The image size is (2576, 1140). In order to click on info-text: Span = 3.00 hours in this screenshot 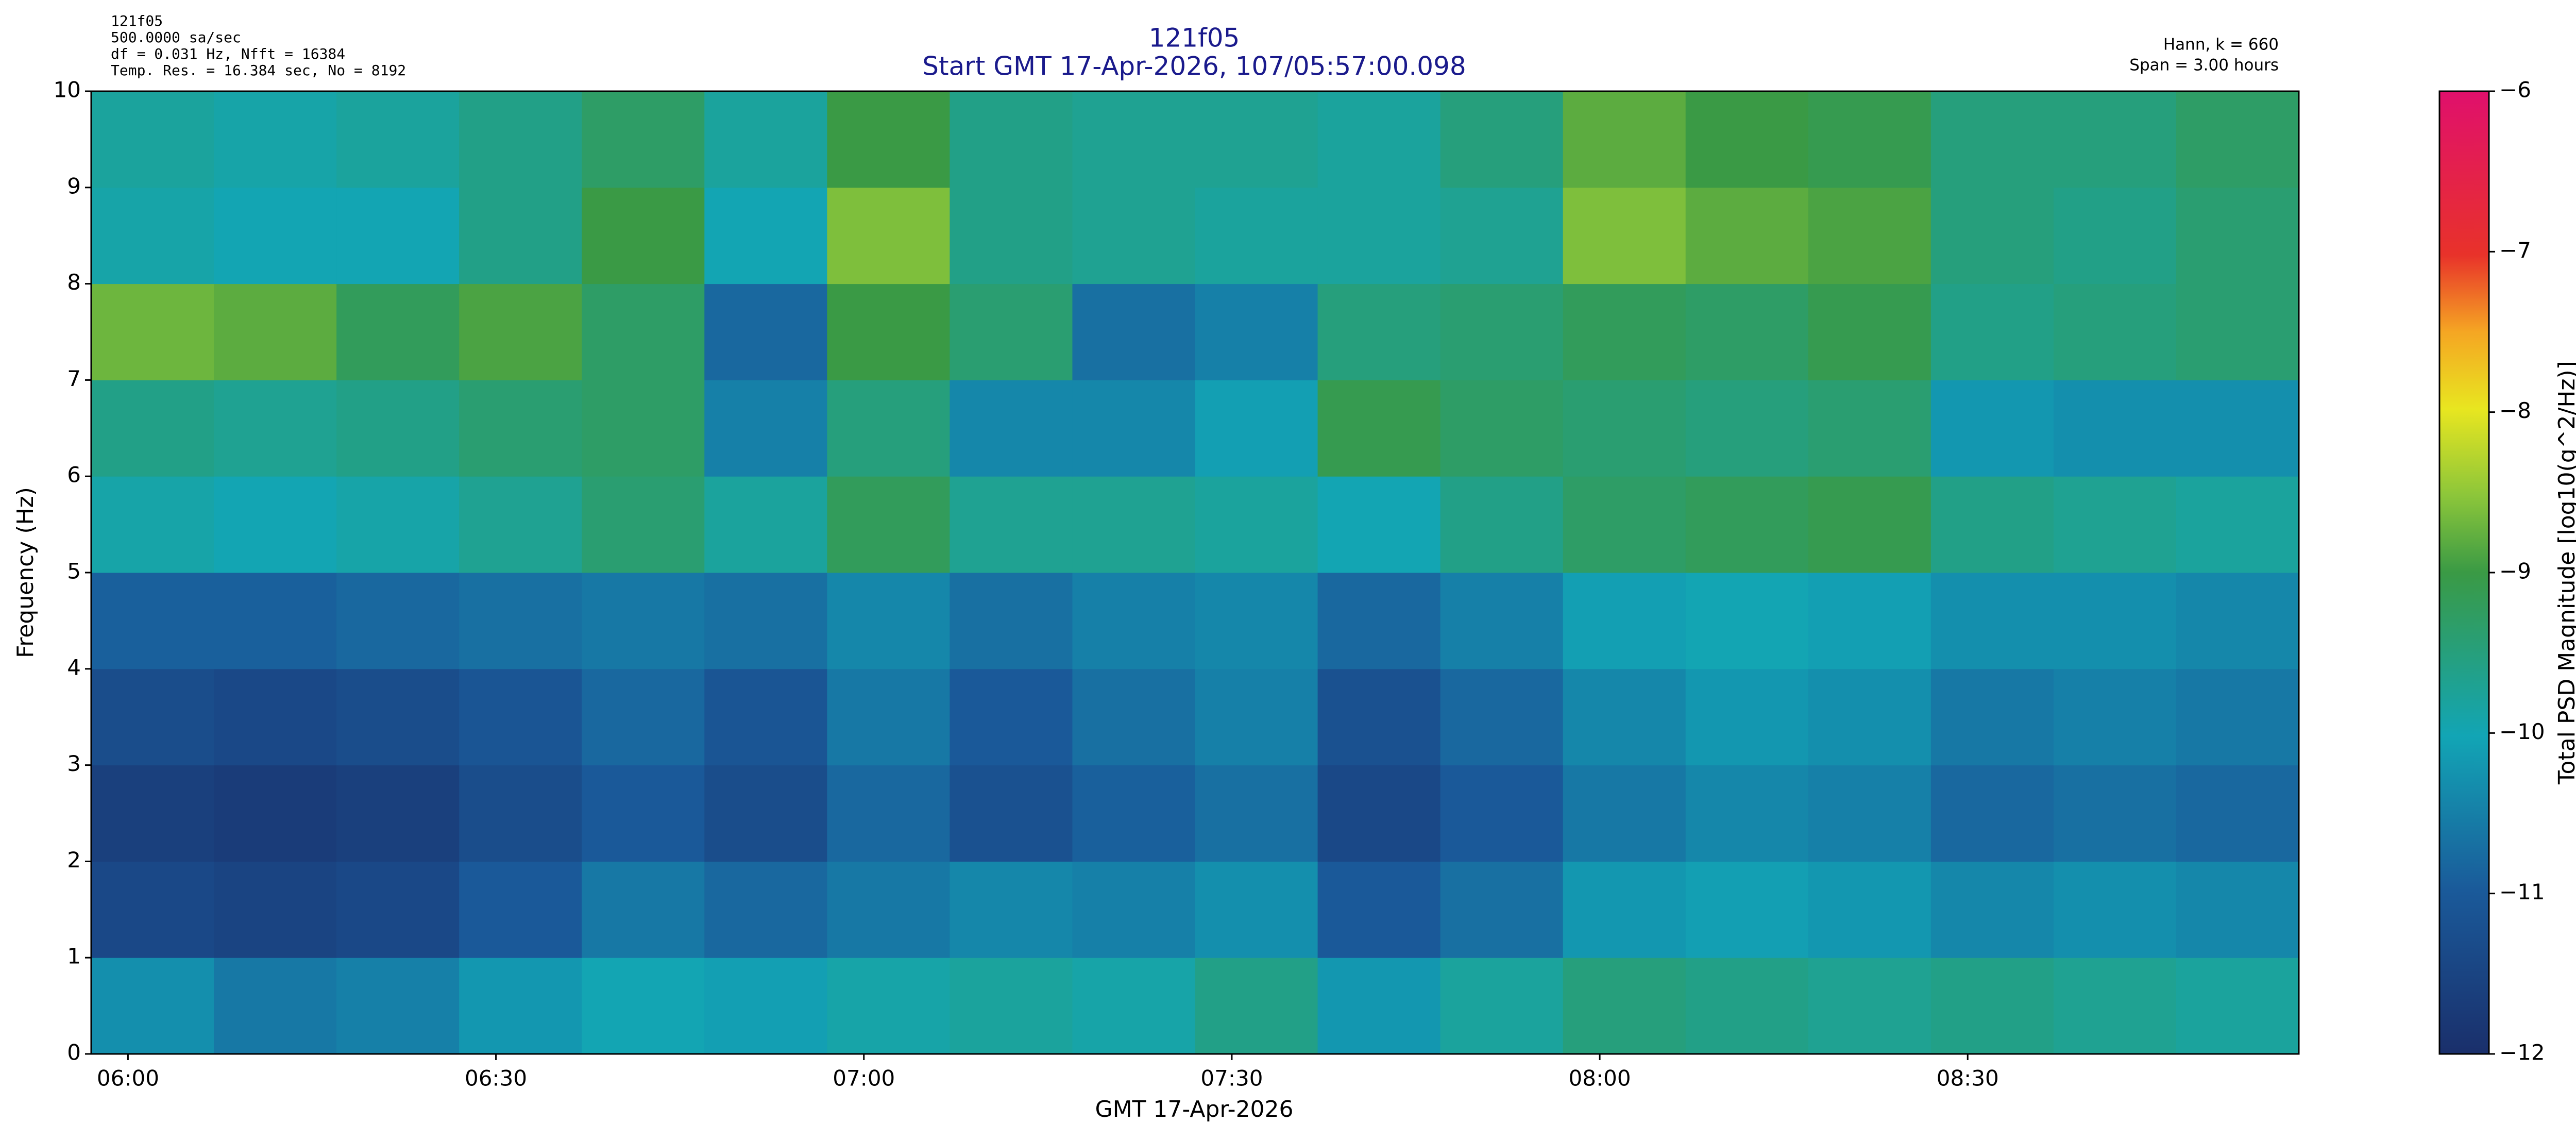, I will do `click(2204, 65)`.